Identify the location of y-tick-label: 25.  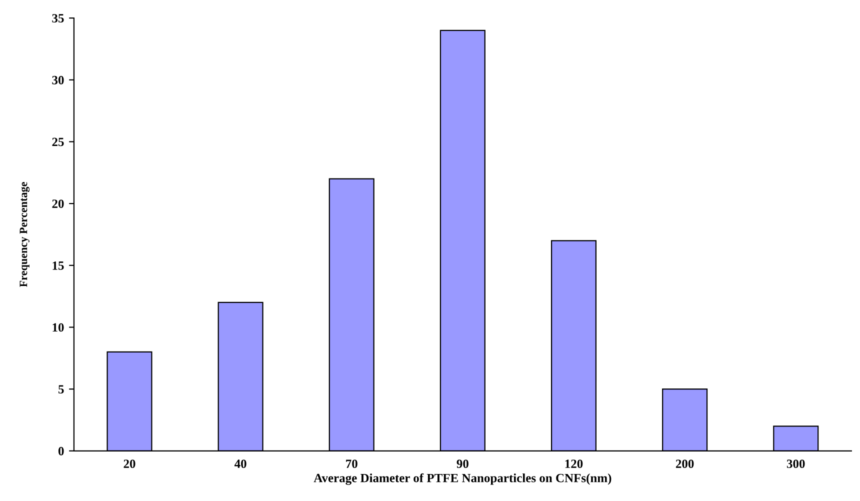
(58, 142).